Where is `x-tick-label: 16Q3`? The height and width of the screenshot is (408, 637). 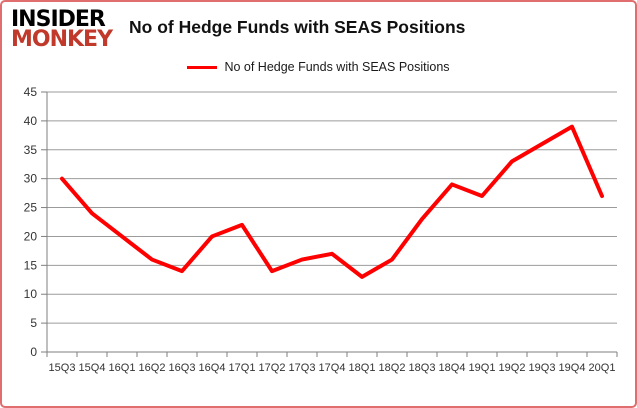
x-tick-label: 16Q3 is located at coordinates (182, 368).